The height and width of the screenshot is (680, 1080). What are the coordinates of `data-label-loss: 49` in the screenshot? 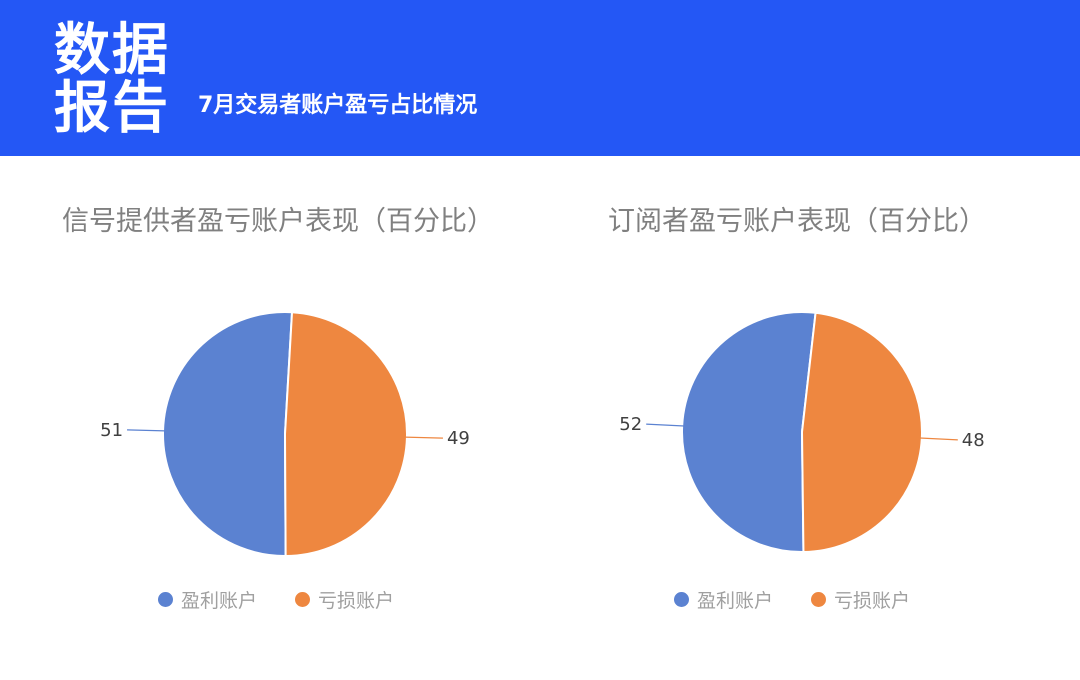 It's located at (458, 438).